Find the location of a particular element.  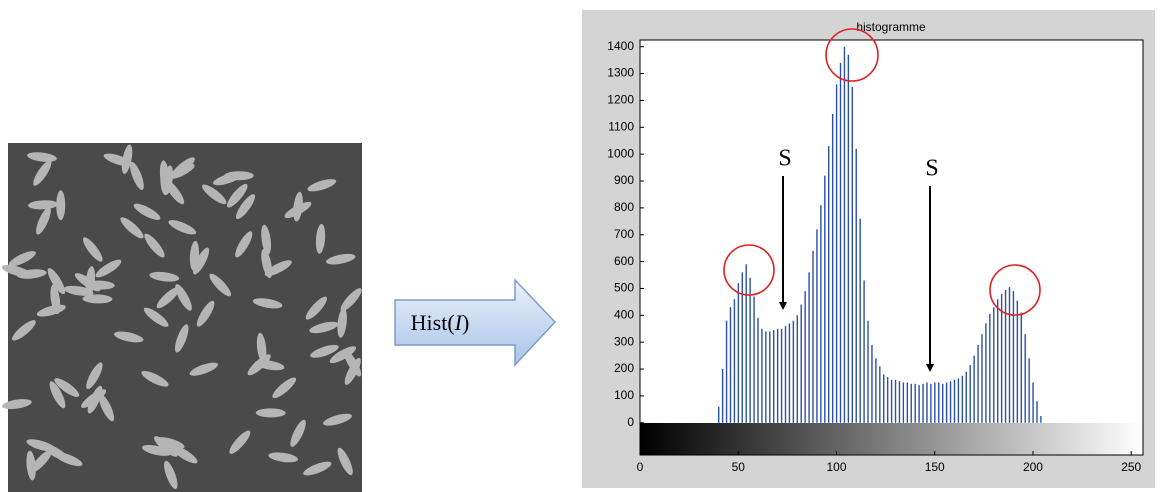

arrow-label: Hist(I) is located at coordinates (440, 322).